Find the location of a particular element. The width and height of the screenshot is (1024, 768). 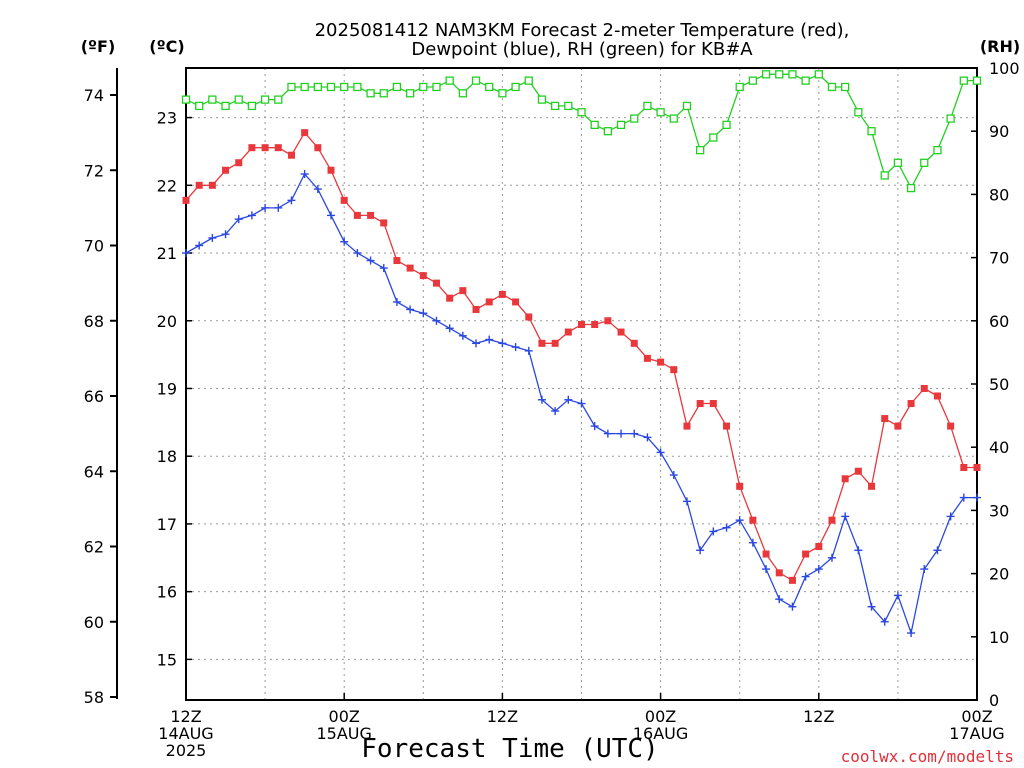

fahrenheit-tick-label: 66 is located at coordinates (94, 396).